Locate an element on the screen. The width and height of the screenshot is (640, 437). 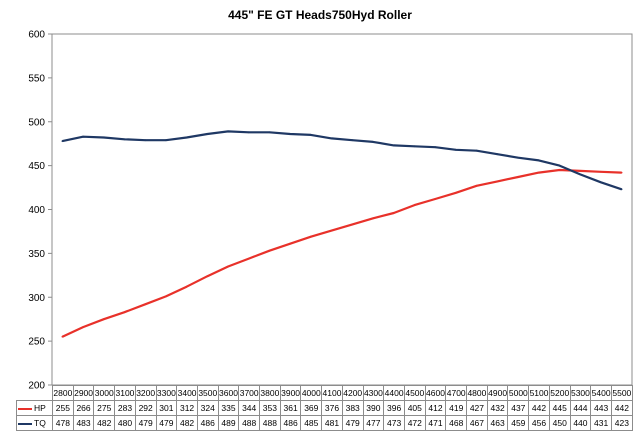
data-label-hp: 283 is located at coordinates (125, 408).